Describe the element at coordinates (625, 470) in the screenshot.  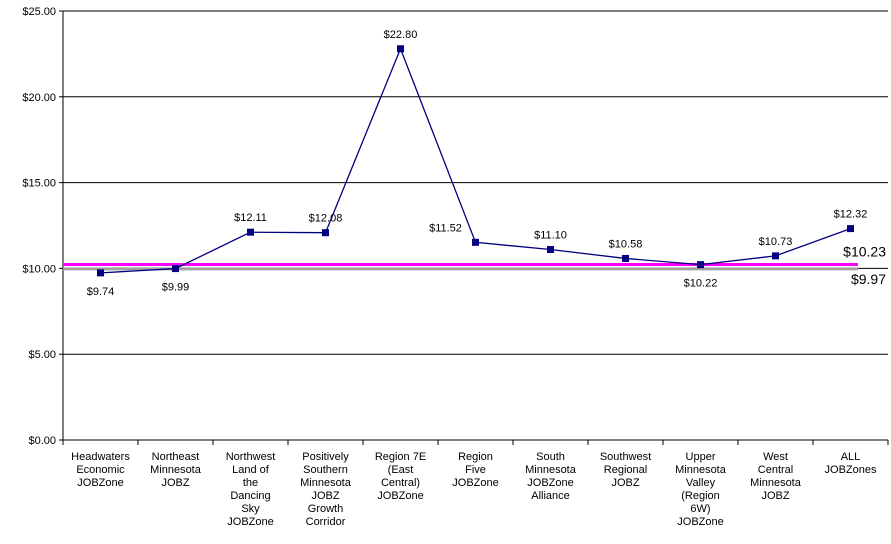
I see `x-category-label: Southwest Regional JOBZ` at that location.